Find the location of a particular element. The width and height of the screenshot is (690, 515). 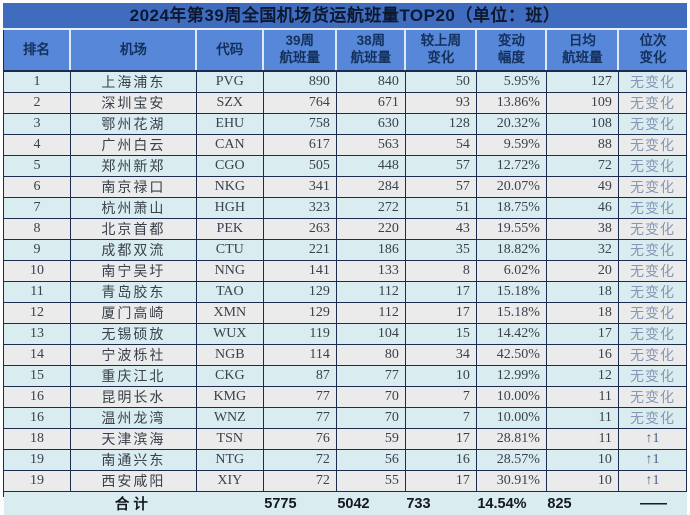

cell-week39: 758 is located at coordinates (299, 124).